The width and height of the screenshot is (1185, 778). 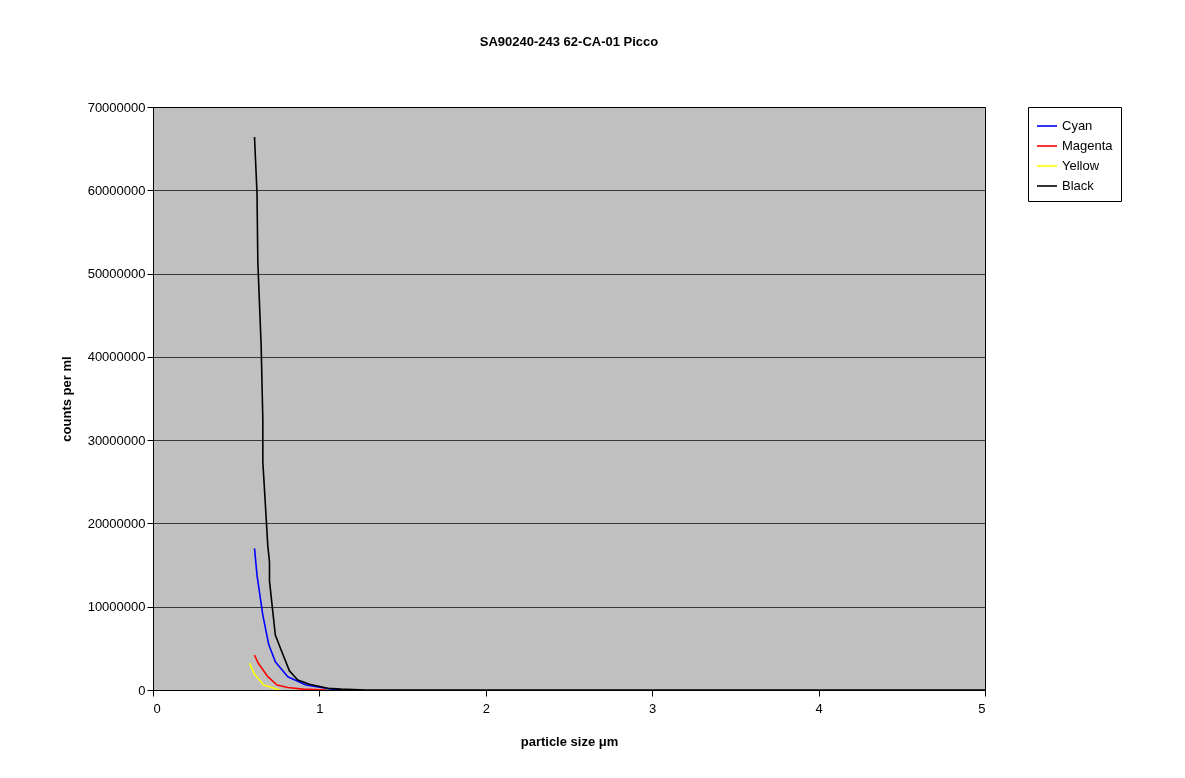 What do you see at coordinates (116, 607) in the screenshot?
I see `y-tick-label: 10000000` at bounding box center [116, 607].